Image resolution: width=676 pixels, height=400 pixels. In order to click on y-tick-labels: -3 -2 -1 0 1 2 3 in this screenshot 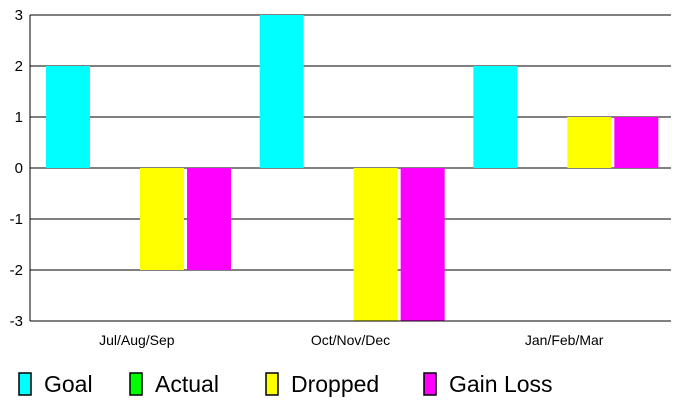, I will do `click(16, 168)`.